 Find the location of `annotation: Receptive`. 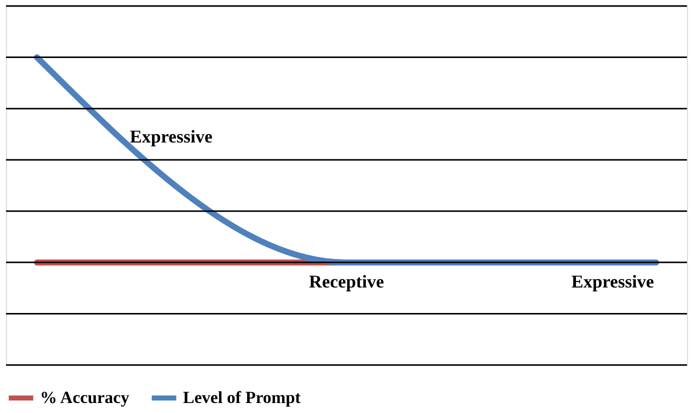

annotation: Receptive is located at coordinates (346, 282).